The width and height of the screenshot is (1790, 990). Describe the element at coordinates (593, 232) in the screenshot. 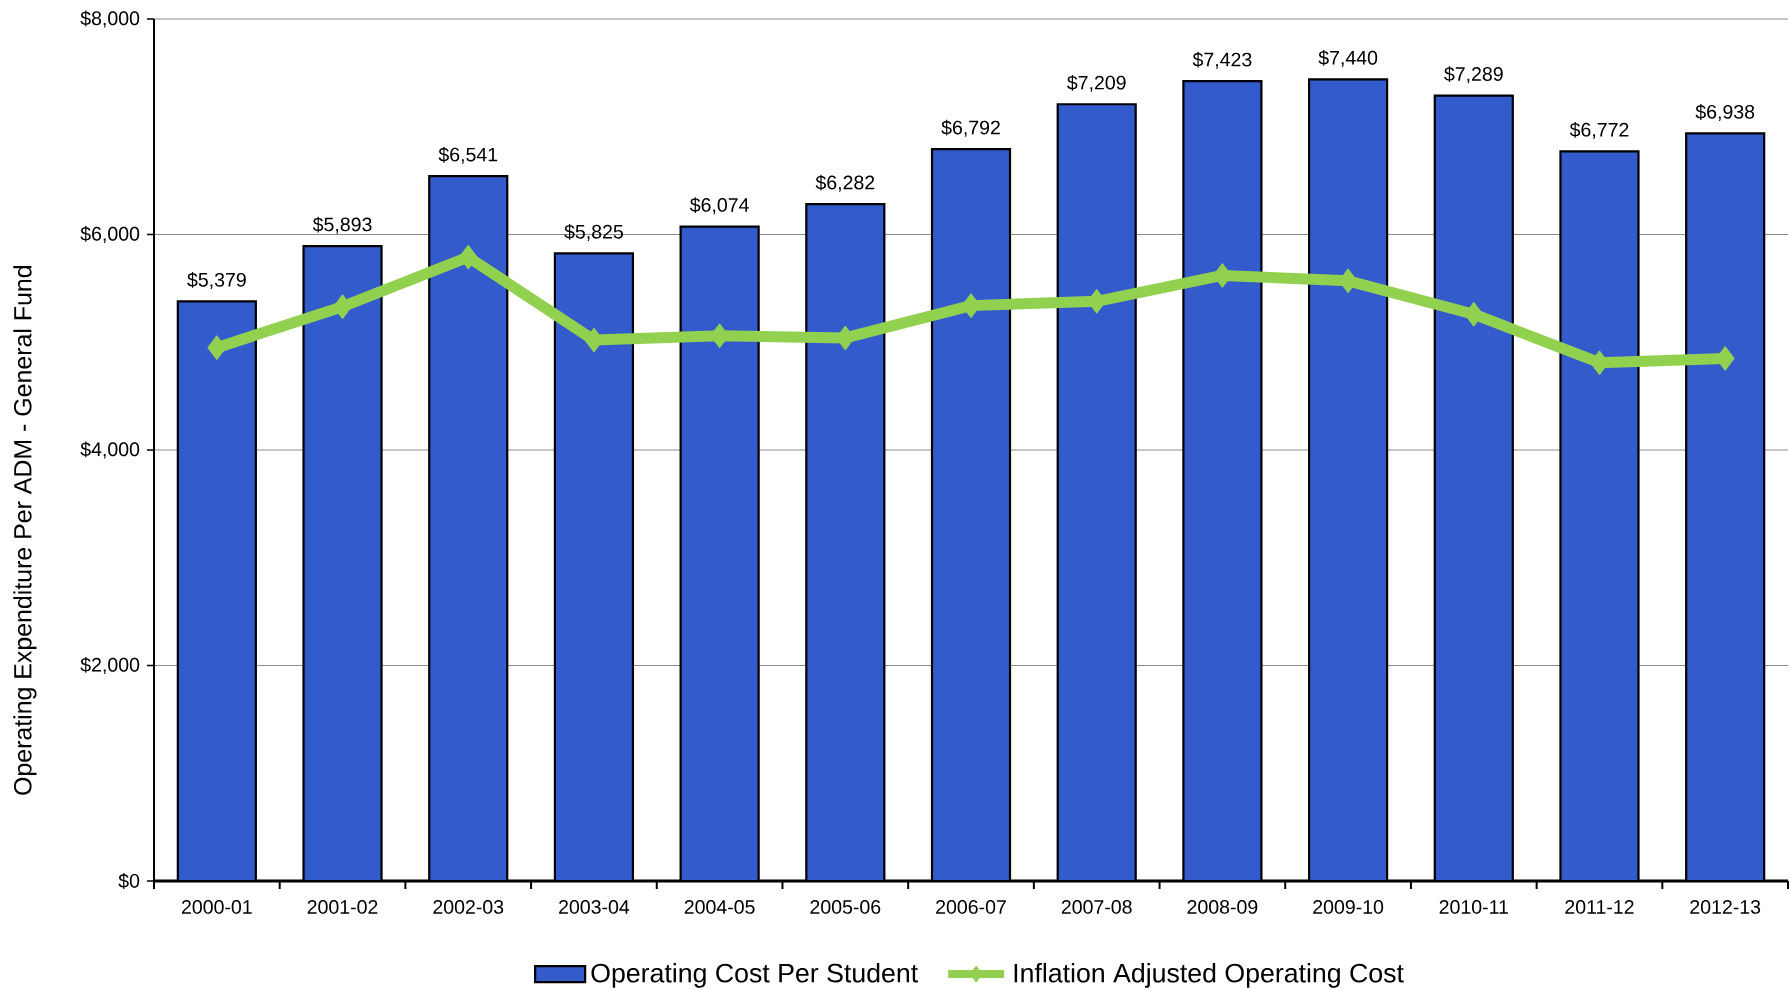

I see `data-label: $5,825` at that location.